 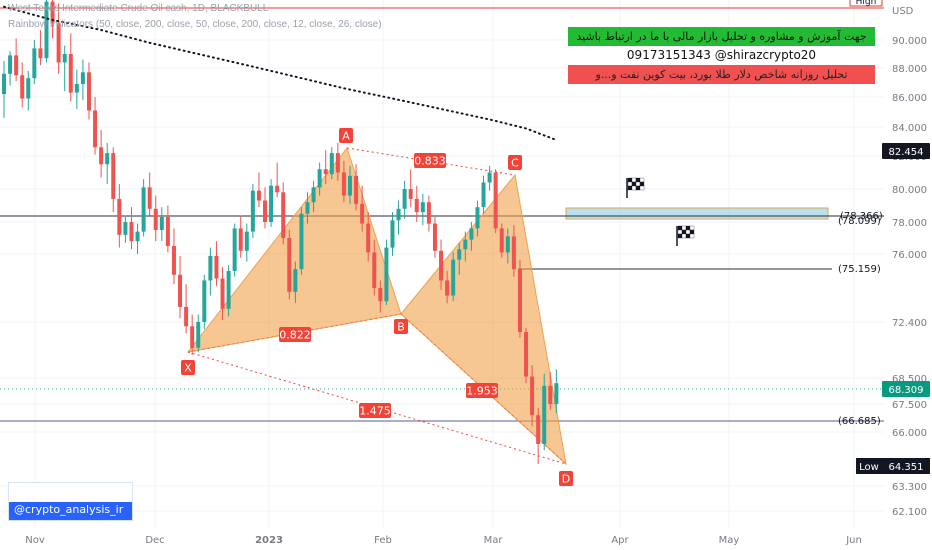 What do you see at coordinates (869, 466) in the screenshot?
I see `tag-low-label-bg` at bounding box center [869, 466].